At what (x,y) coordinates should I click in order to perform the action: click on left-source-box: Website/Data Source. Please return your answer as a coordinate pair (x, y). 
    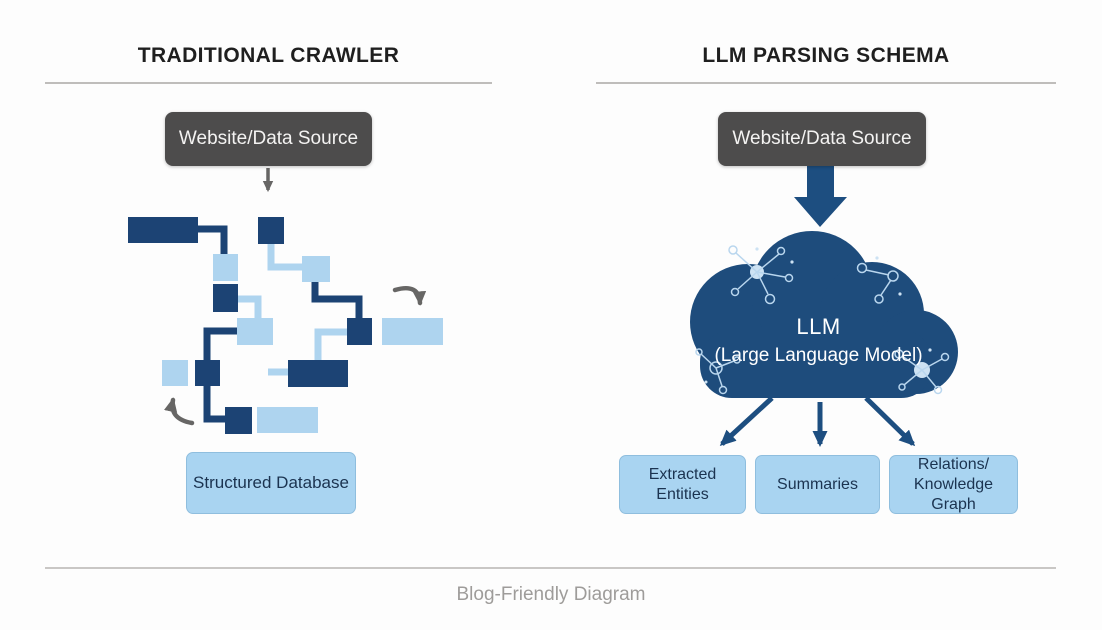
    Looking at the image, I should click on (268, 139).